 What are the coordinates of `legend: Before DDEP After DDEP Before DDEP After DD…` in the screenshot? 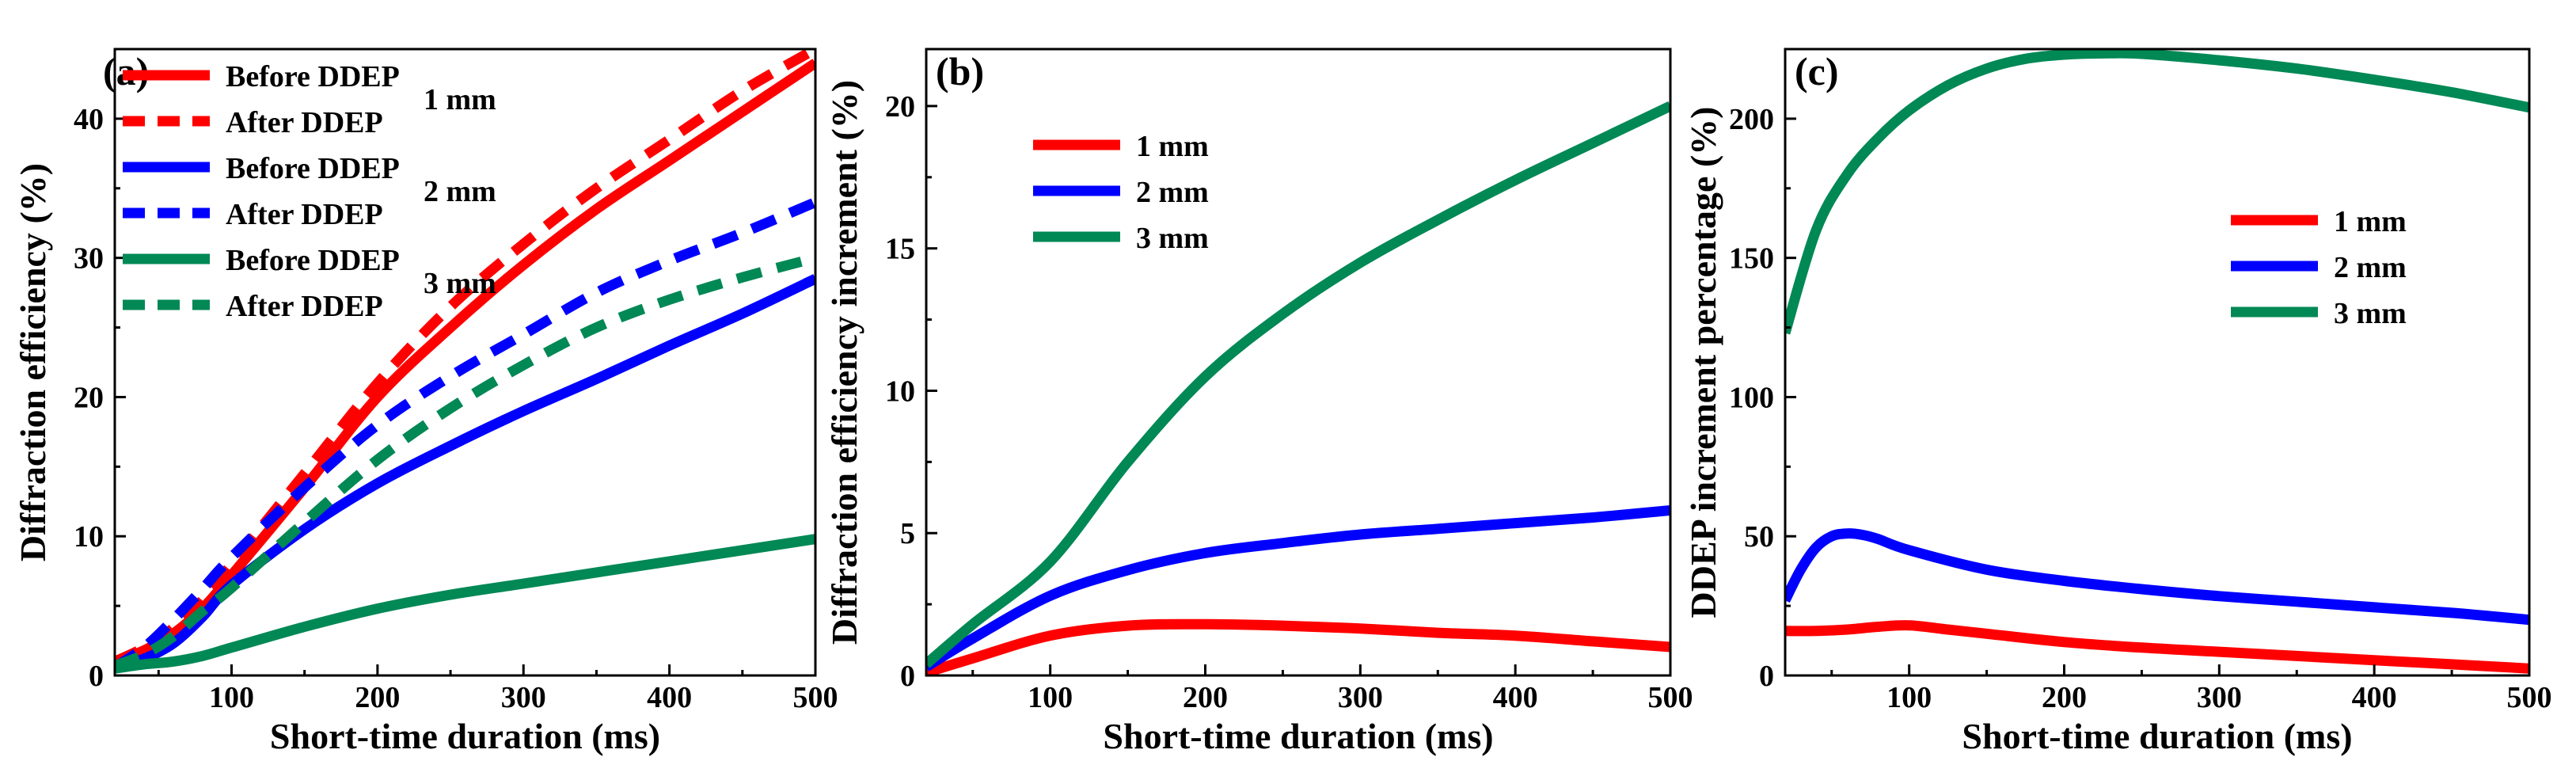 It's located at (309, 191).